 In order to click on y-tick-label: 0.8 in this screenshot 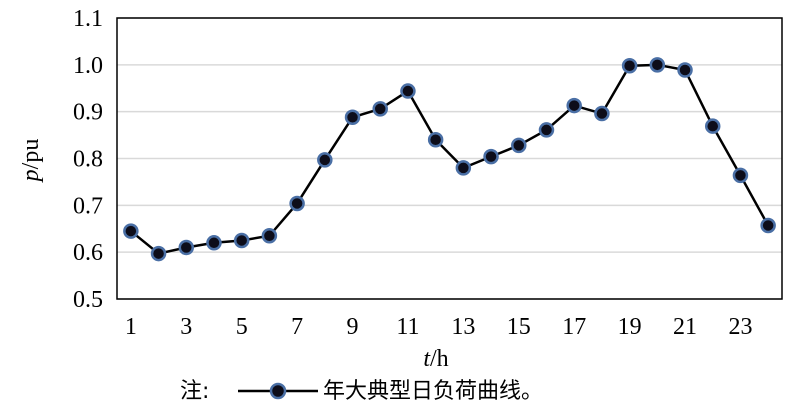, I will do `click(88, 160)`.